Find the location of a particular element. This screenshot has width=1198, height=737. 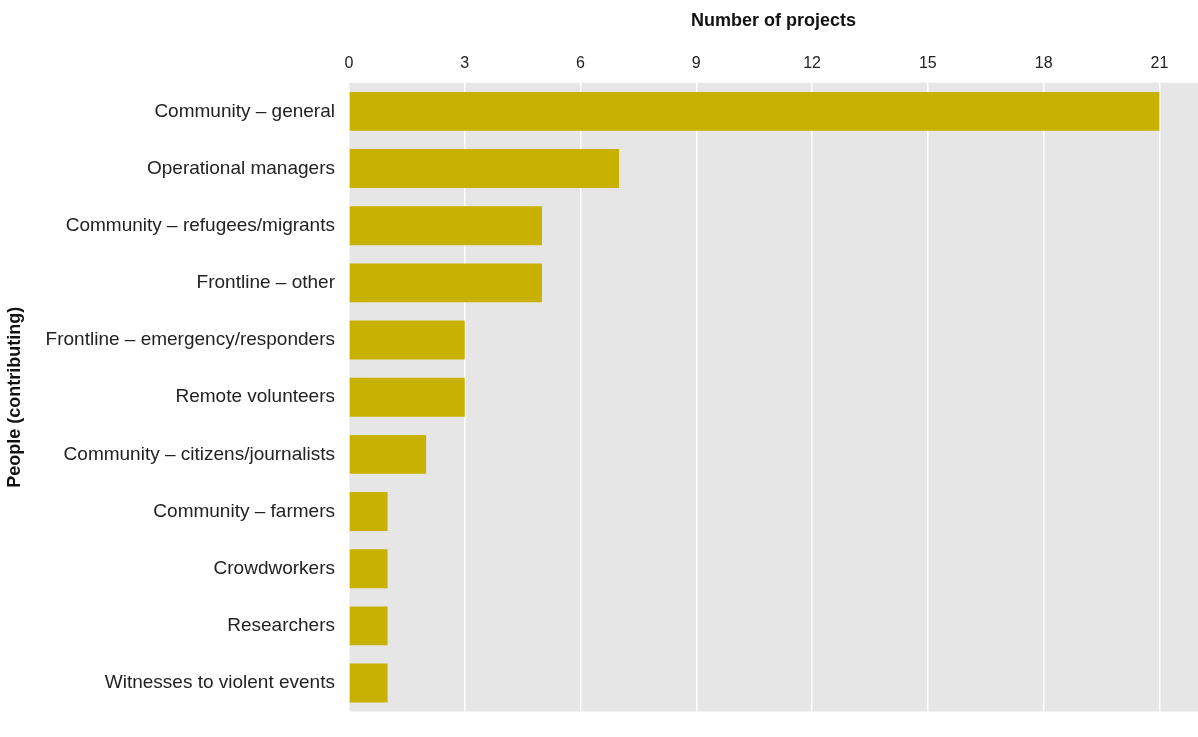

y-tick-label: Community – refugees/migrants is located at coordinates (200, 224).